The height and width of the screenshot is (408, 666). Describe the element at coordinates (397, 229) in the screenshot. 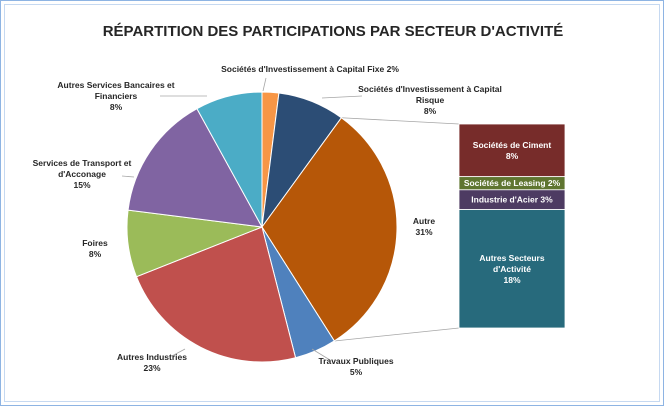

I see `connector-lines` at that location.